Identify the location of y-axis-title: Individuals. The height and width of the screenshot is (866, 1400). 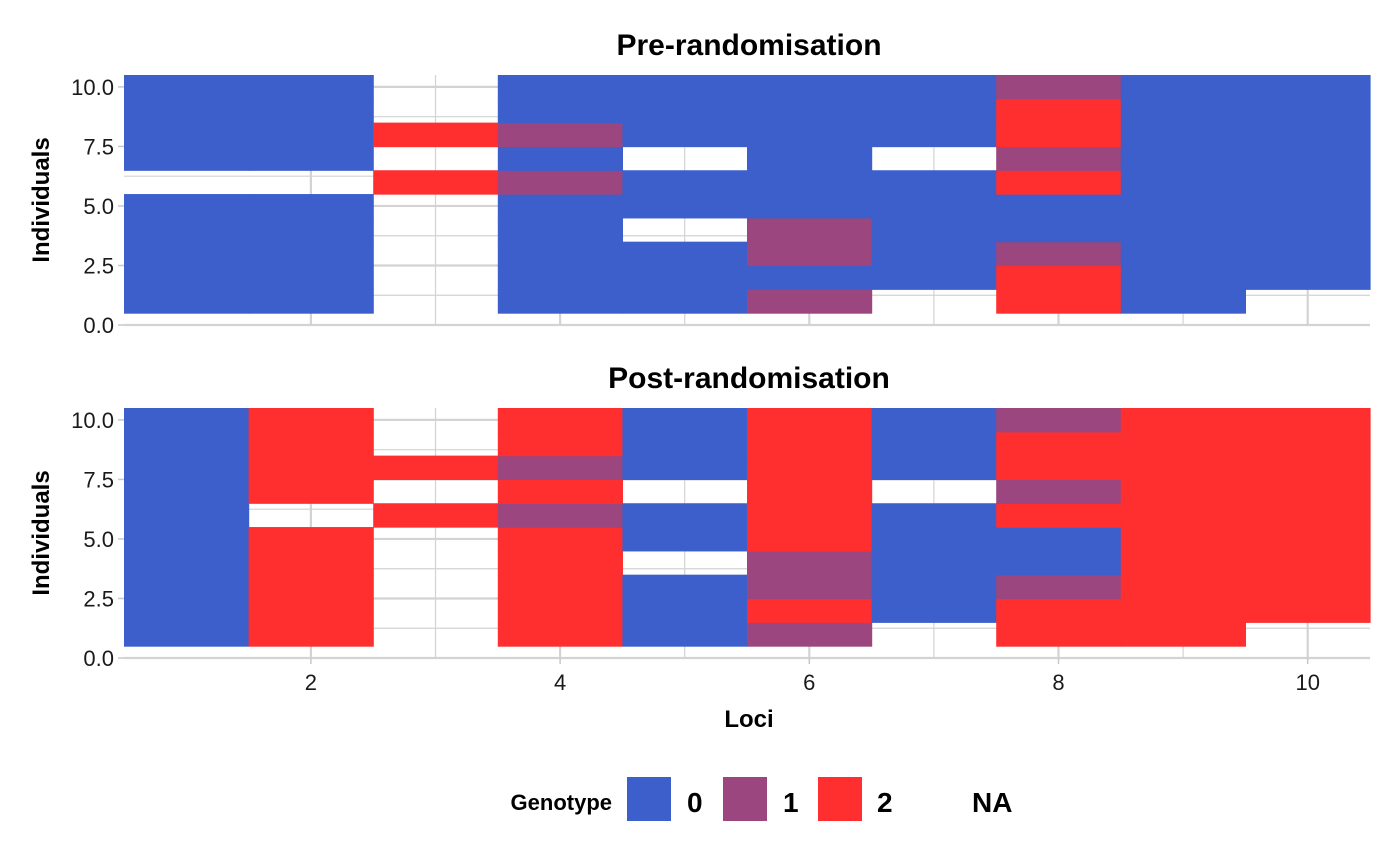
(41, 532).